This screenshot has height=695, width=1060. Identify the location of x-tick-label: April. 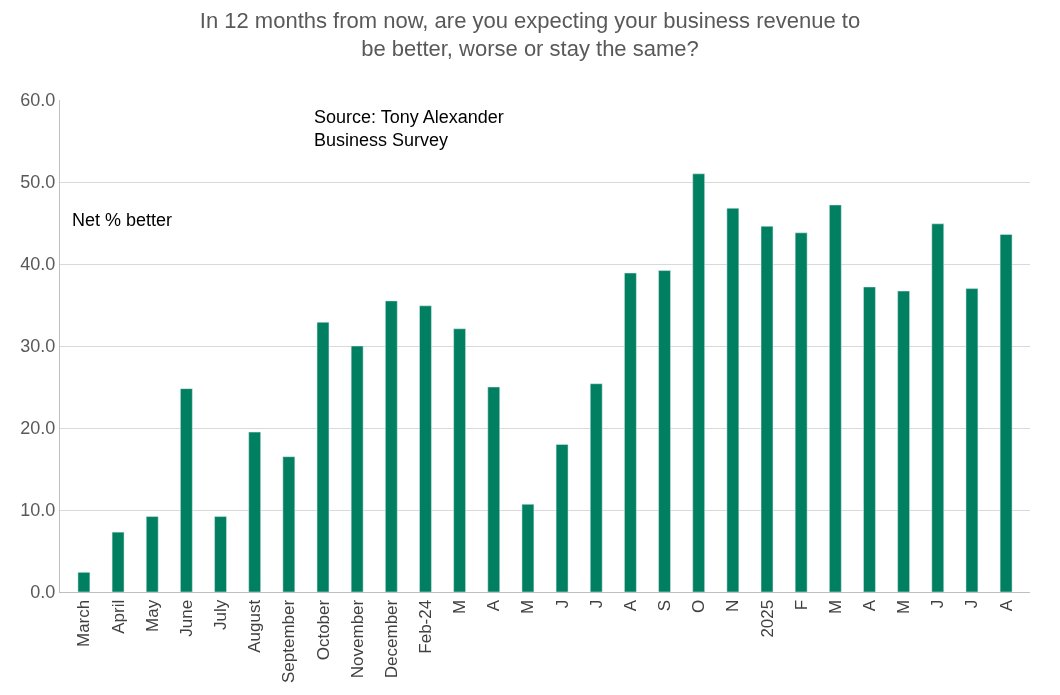
(118, 616).